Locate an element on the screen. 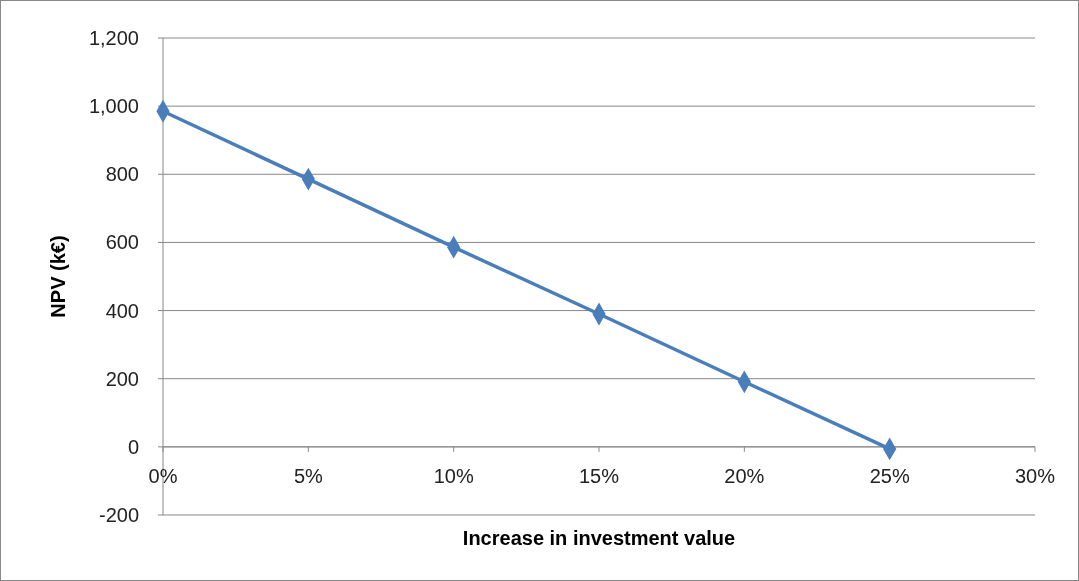 Image resolution: width=1079 pixels, height=581 pixels. x-tick-label: 10% is located at coordinates (453, 475).